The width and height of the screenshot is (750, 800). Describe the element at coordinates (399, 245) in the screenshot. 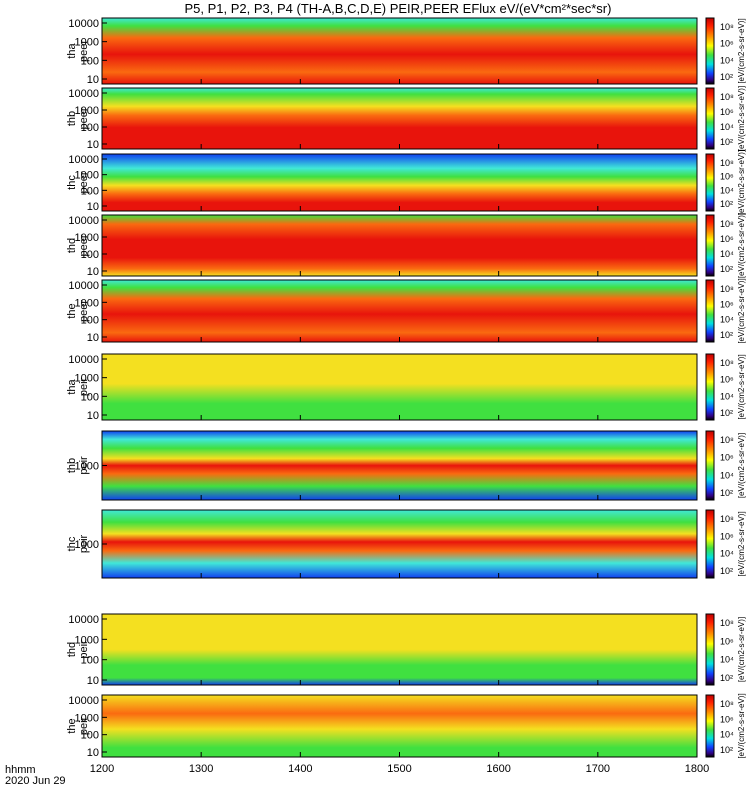

I see `spectrogram-thd-peer` at that location.